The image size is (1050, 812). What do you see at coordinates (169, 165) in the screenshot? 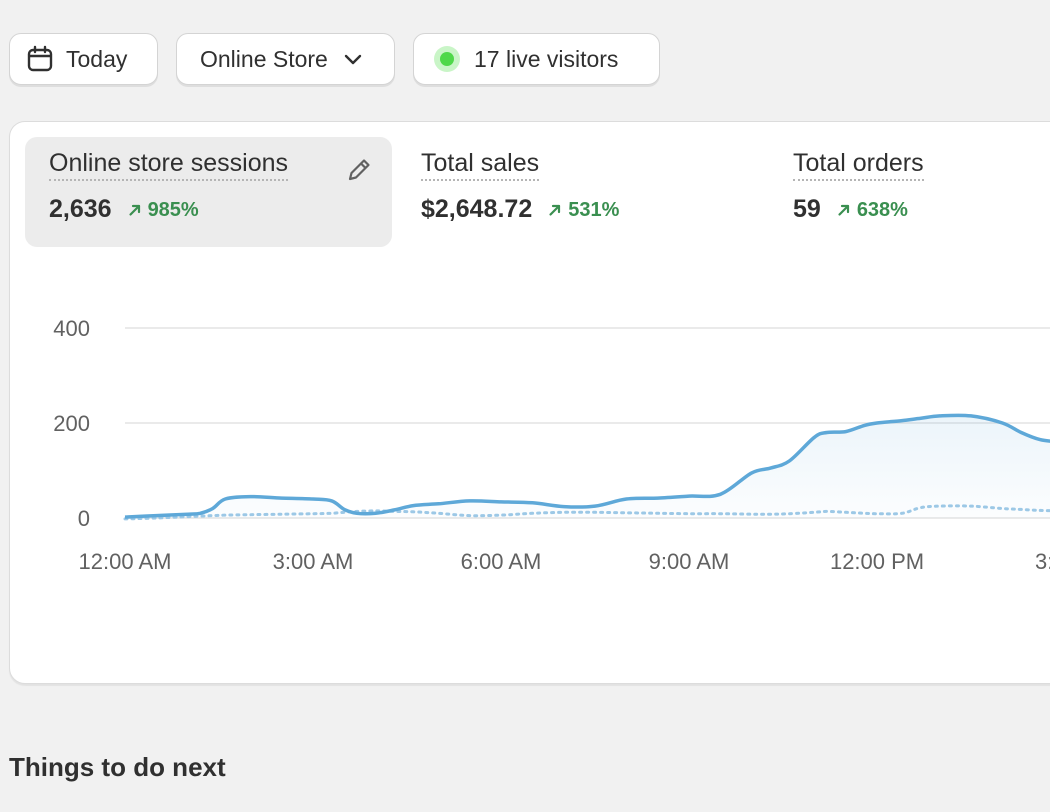
I see `metric-title: Online store sessions` at bounding box center [169, 165].